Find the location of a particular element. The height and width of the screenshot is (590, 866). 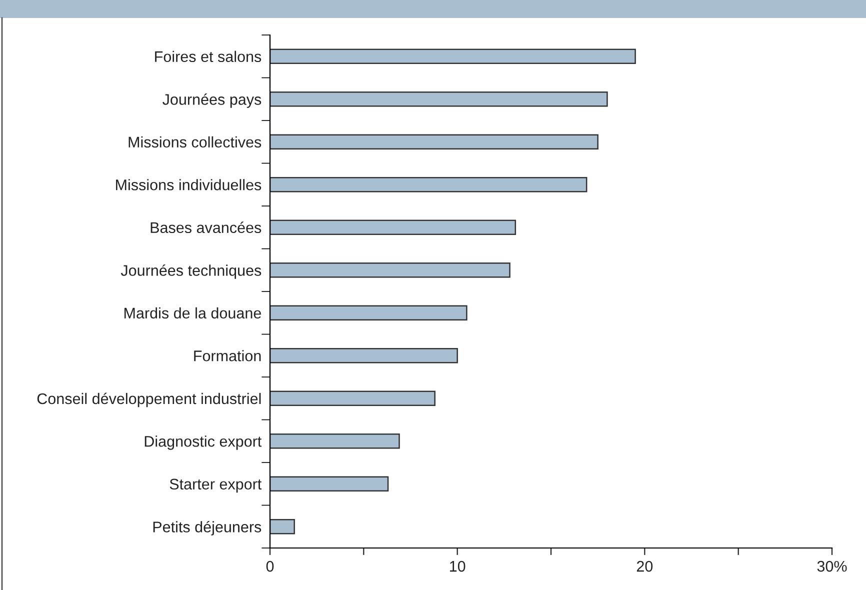

y-tick-label: Mardis de la douane is located at coordinates (192, 313).